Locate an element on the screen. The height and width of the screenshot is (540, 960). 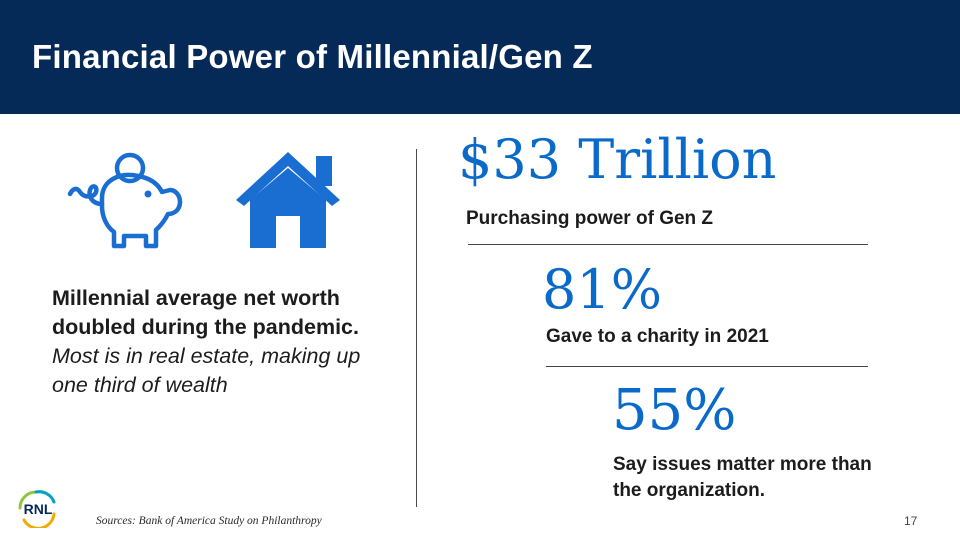
stat-charity-value: 81% is located at coordinates (602, 289).